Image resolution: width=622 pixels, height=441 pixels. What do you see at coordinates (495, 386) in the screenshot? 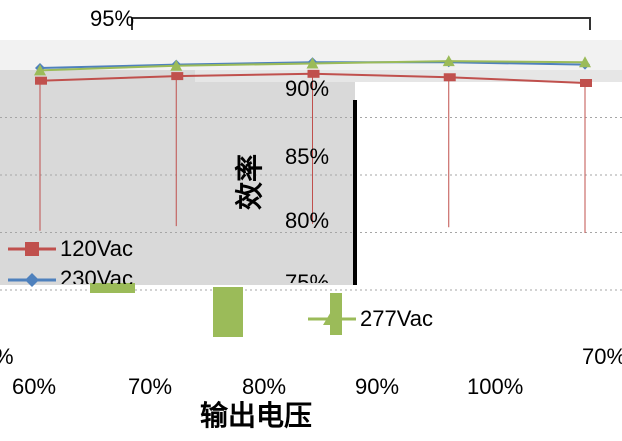
I see `x-tick-label: 100%` at bounding box center [495, 386].